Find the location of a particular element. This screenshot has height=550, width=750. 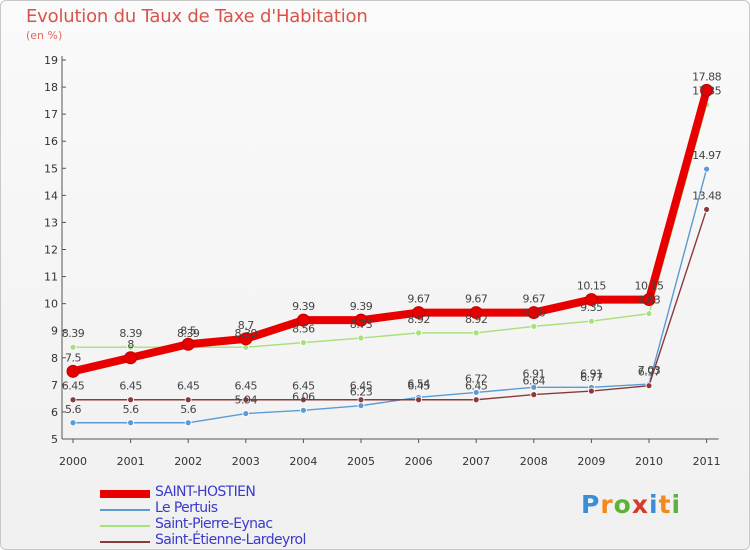

y-tick-label: 9 is located at coordinates (54, 331).